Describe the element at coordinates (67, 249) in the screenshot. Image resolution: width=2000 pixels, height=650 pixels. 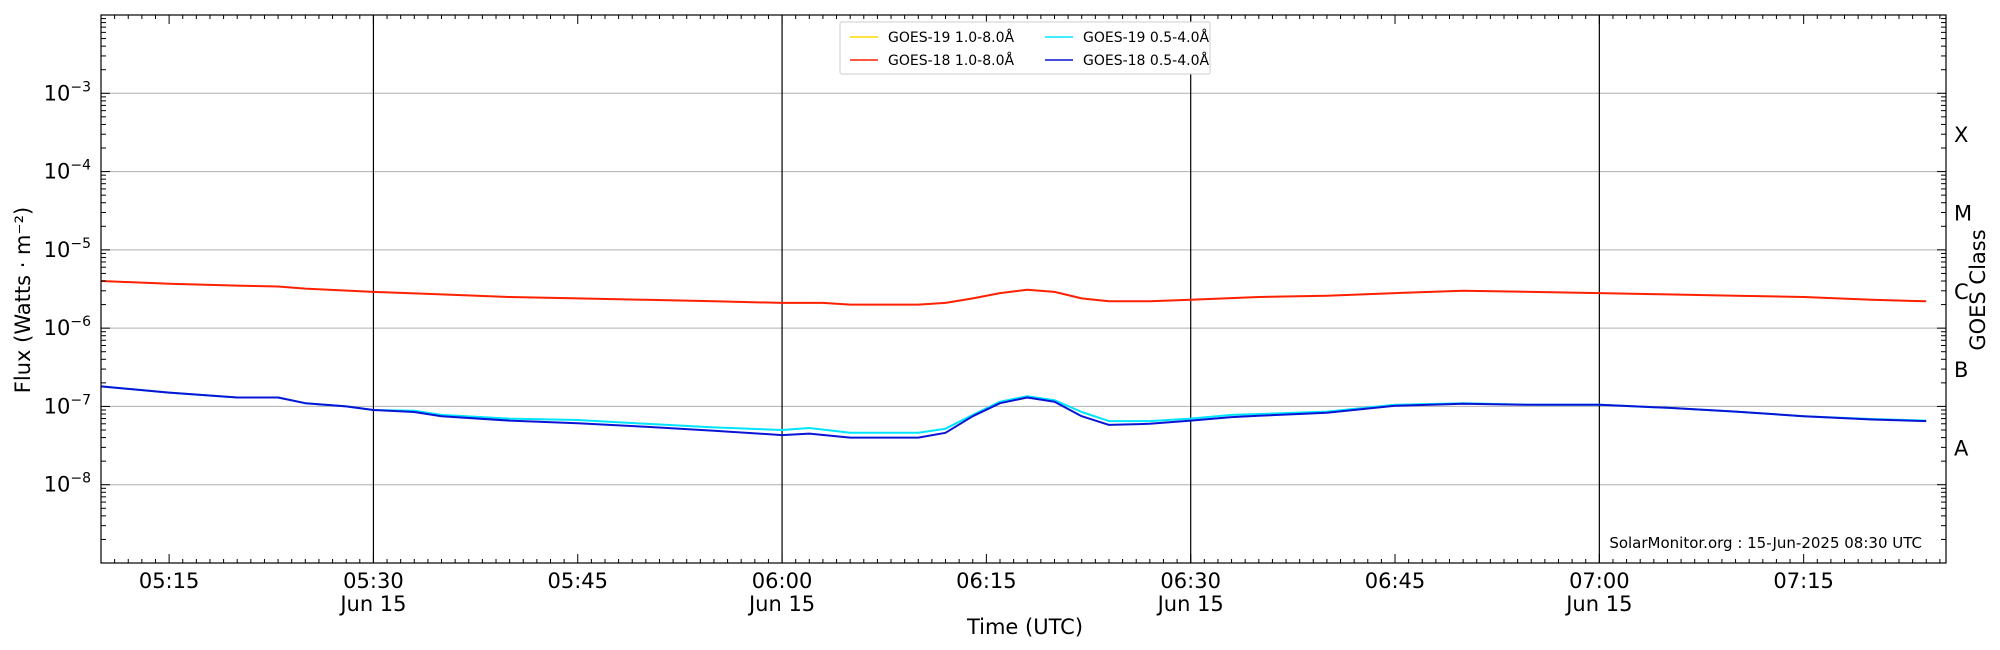
I see `y-tick-label: 10⁻⁵` at that location.